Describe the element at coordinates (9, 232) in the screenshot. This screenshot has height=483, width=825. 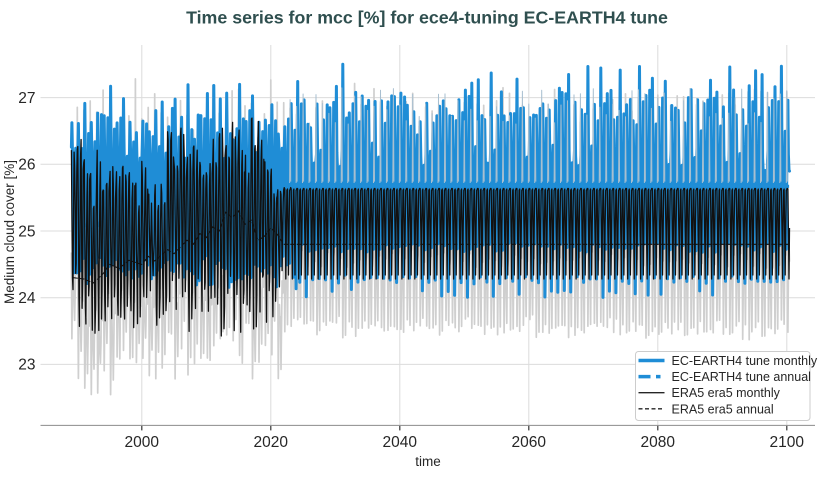
I see `svg-text: Medium cloud cover [%]` at that location.